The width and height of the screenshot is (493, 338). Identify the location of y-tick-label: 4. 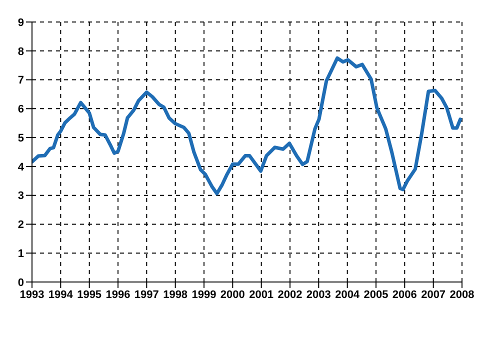
(21, 167).